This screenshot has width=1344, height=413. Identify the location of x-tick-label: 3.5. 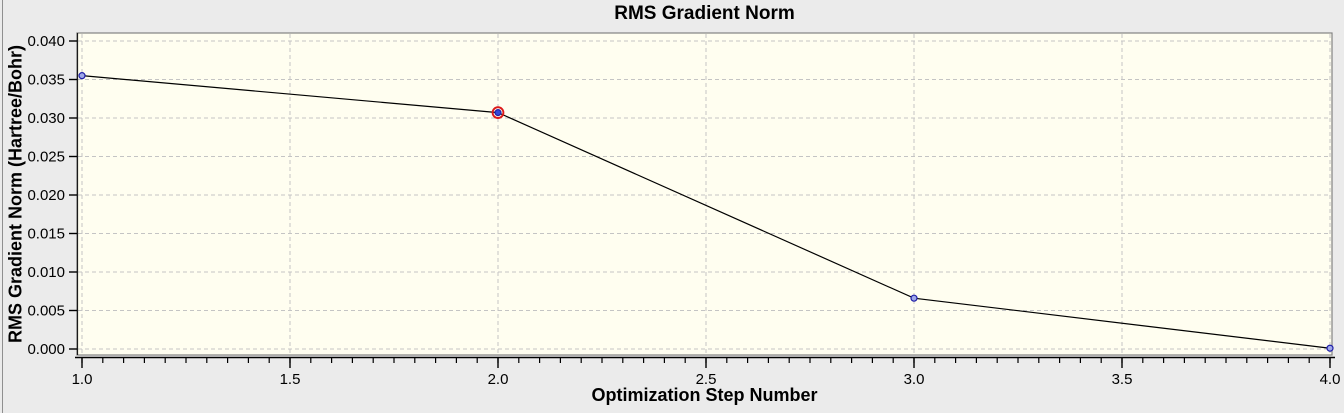
(1122, 379).